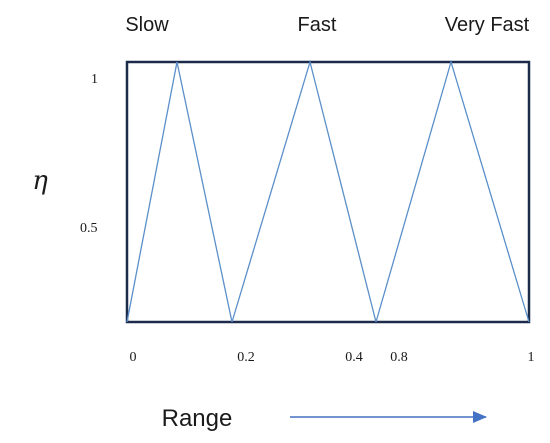 This screenshot has height=443, width=550. What do you see at coordinates (317, 25) in the screenshot?
I see `top-label-fast: Fast` at bounding box center [317, 25].